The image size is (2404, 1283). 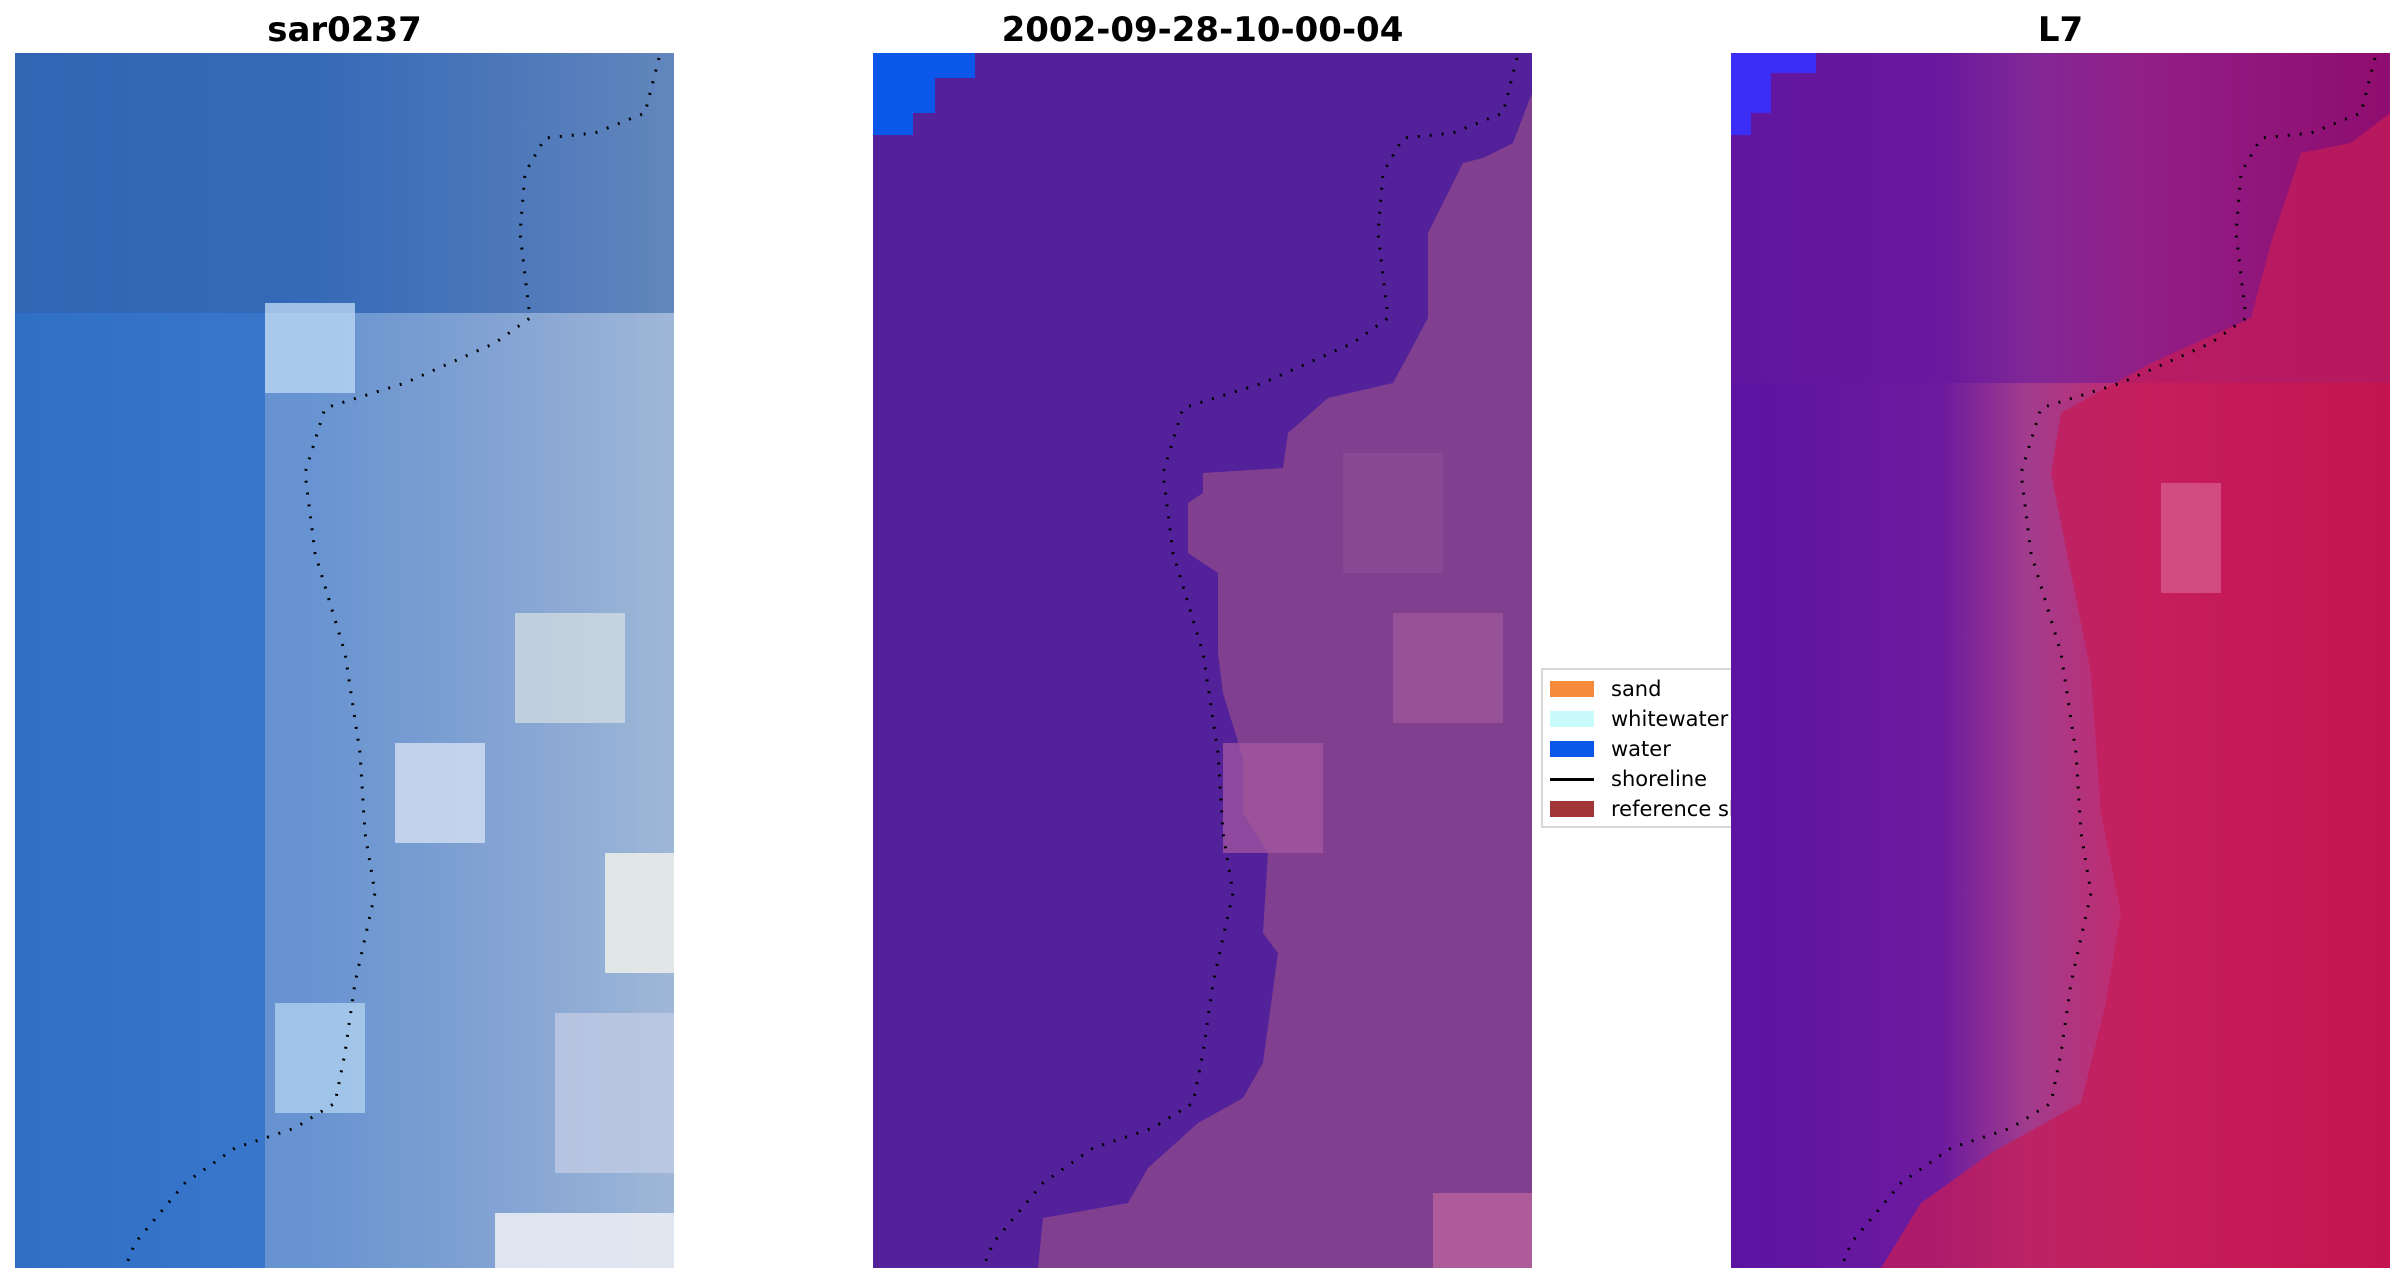 I want to click on water-swatch, so click(x=1572, y=749).